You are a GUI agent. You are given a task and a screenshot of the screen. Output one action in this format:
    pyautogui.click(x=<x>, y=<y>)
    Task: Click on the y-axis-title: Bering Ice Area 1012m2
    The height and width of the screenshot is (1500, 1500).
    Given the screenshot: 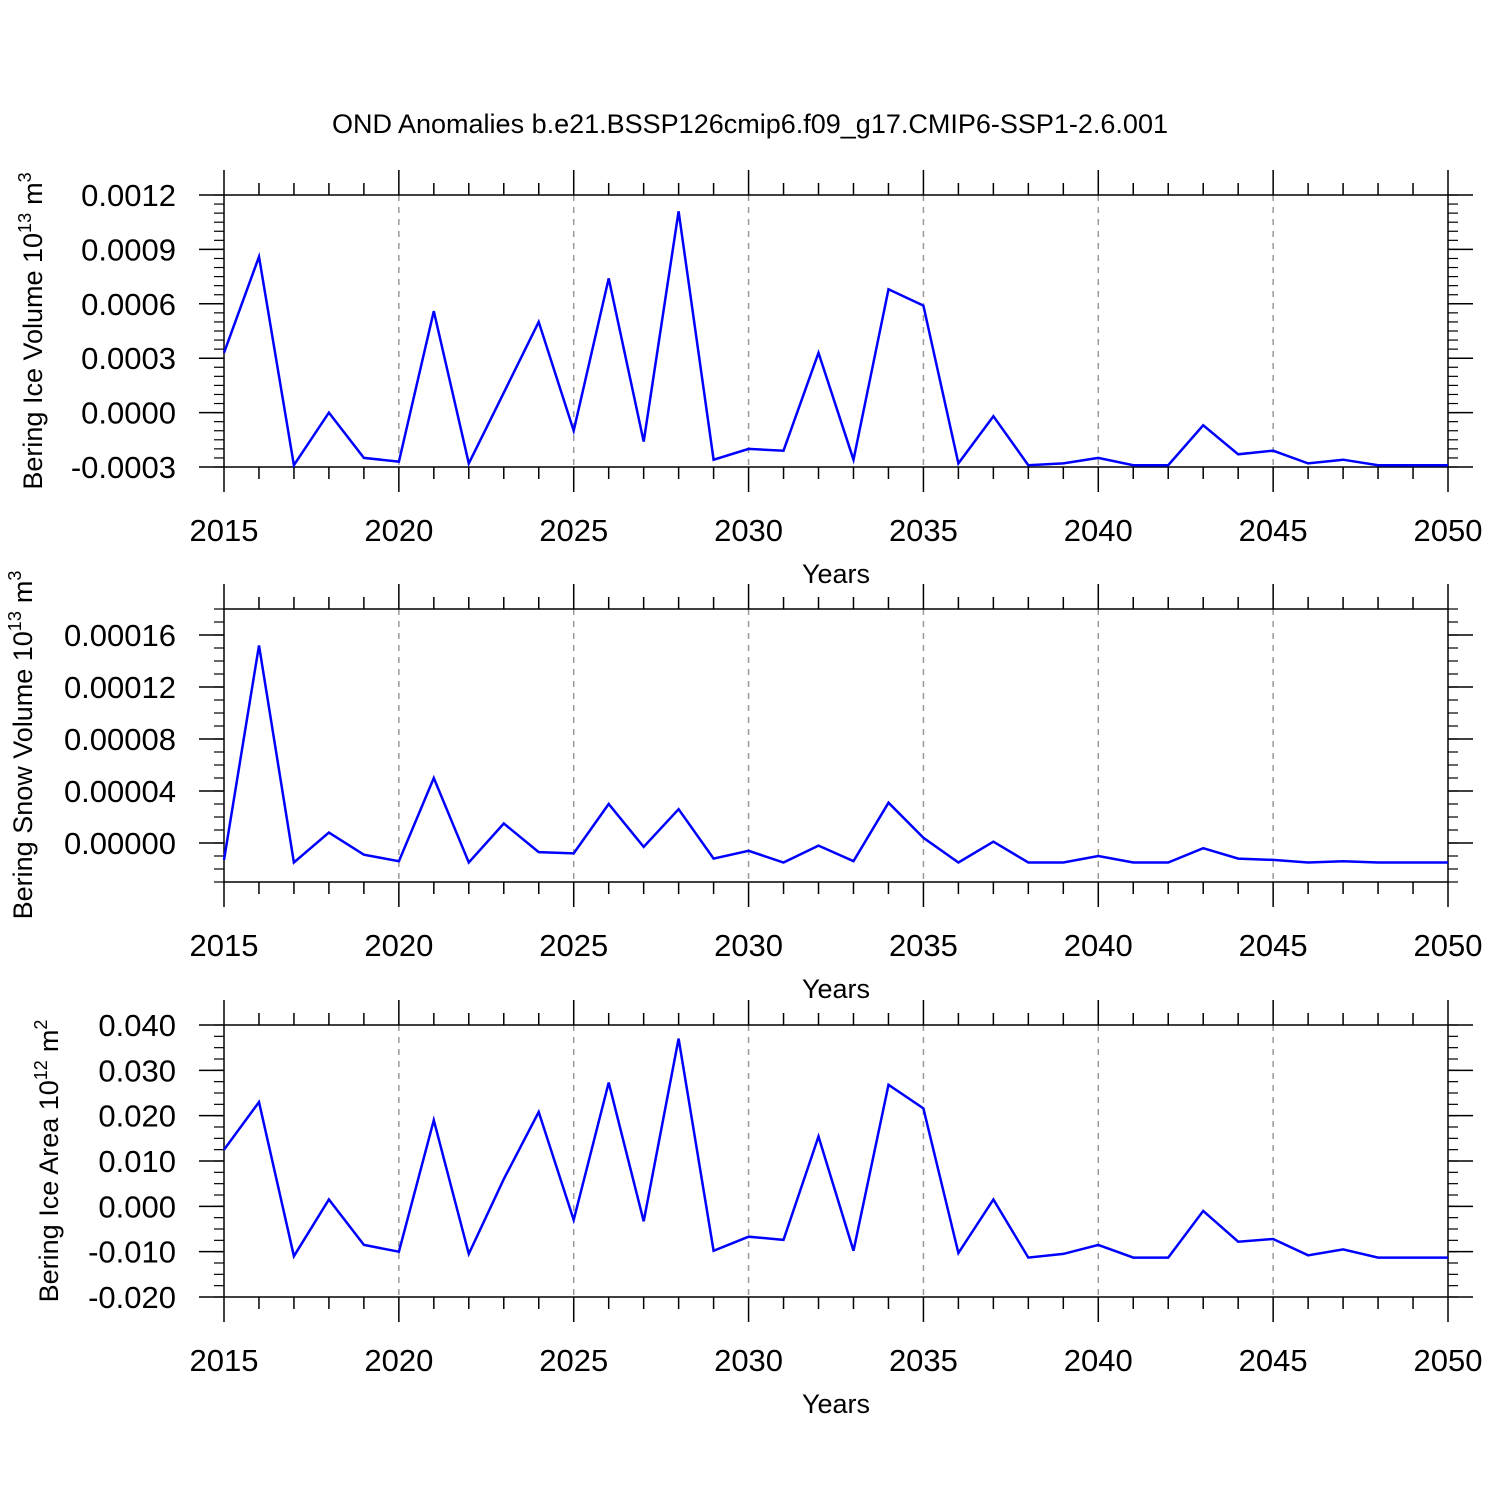 What is the action you would take?
    pyautogui.click(x=47, y=1161)
    